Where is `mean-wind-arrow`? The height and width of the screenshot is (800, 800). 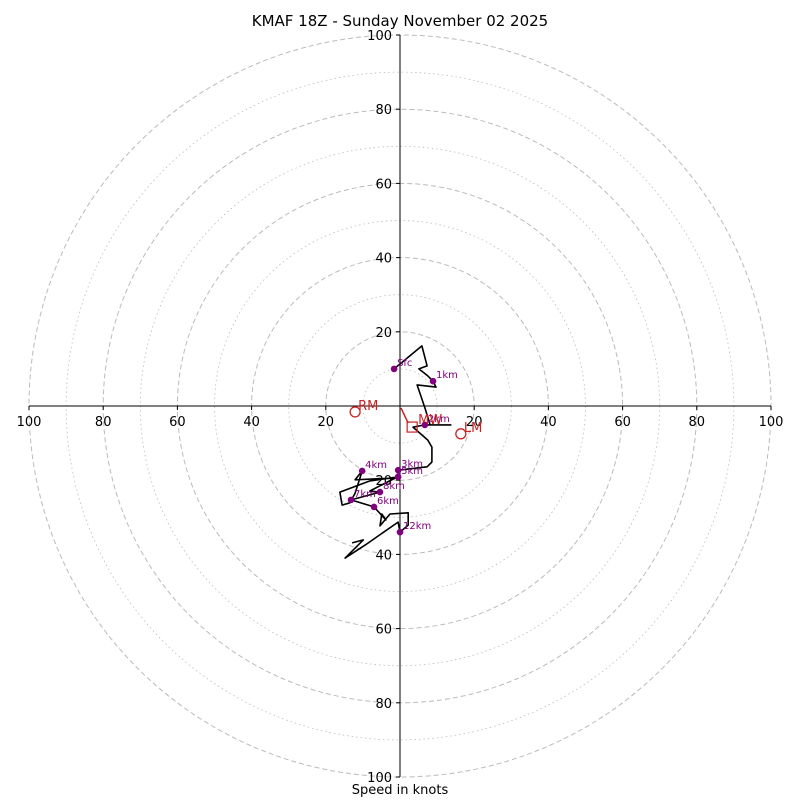 mean-wind-arrow is located at coordinates (404, 415).